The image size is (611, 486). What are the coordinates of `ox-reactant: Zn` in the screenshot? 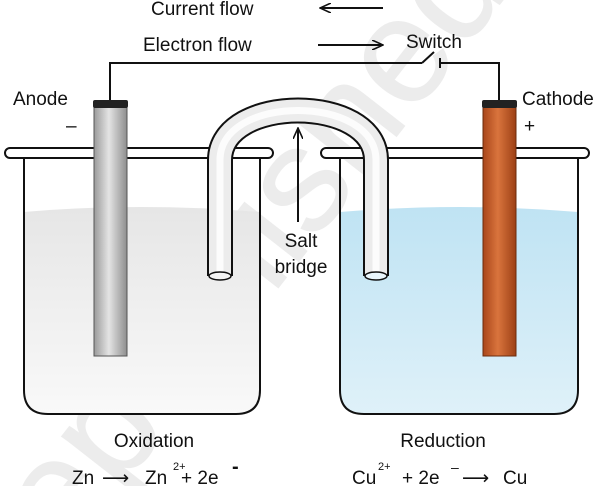 It's located at (83, 477).